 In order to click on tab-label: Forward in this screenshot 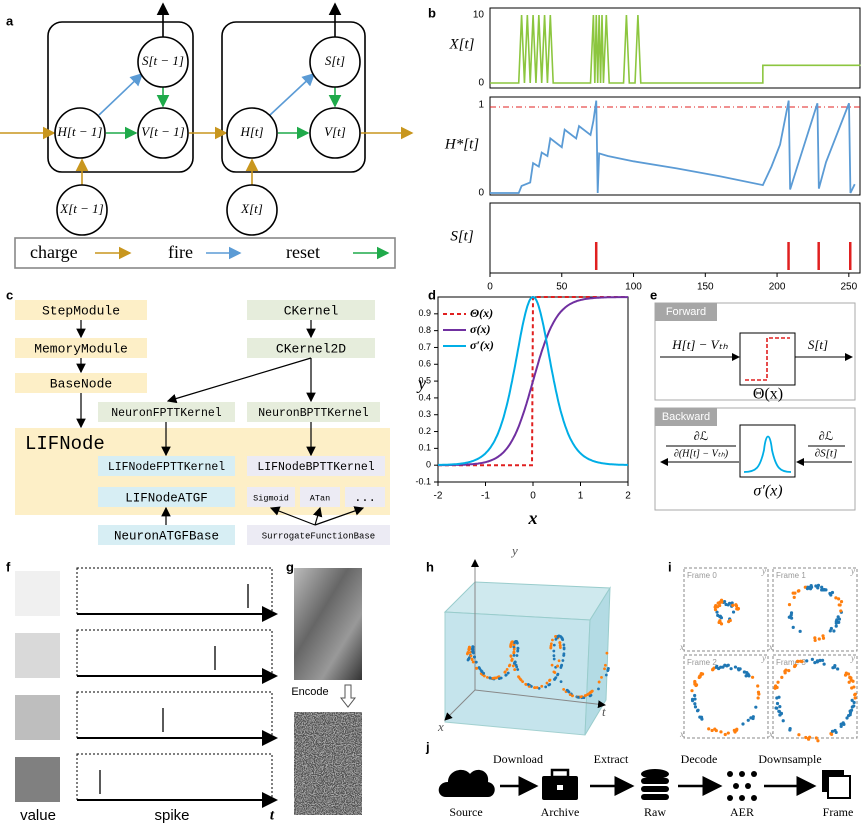, I will do `click(686, 312)`.